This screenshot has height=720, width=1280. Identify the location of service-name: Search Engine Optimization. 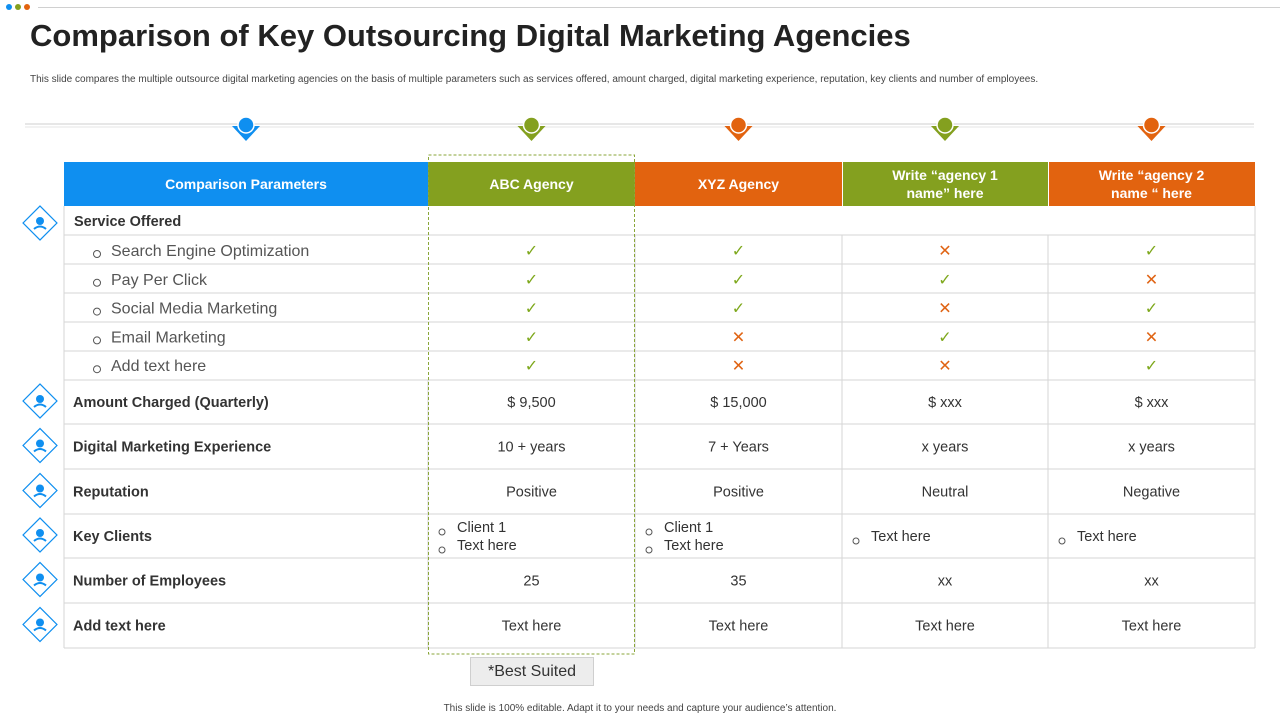
(210, 251).